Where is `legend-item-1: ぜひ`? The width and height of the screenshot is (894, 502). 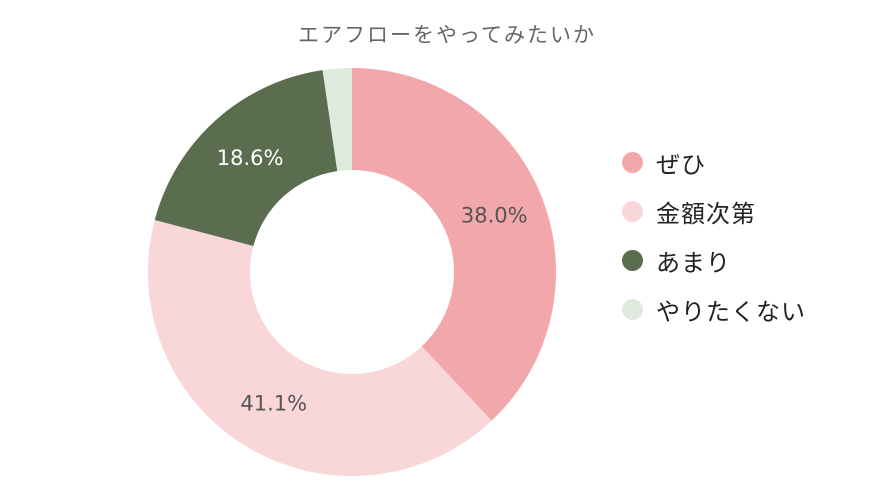 legend-item-1: ぜひ is located at coordinates (752, 162).